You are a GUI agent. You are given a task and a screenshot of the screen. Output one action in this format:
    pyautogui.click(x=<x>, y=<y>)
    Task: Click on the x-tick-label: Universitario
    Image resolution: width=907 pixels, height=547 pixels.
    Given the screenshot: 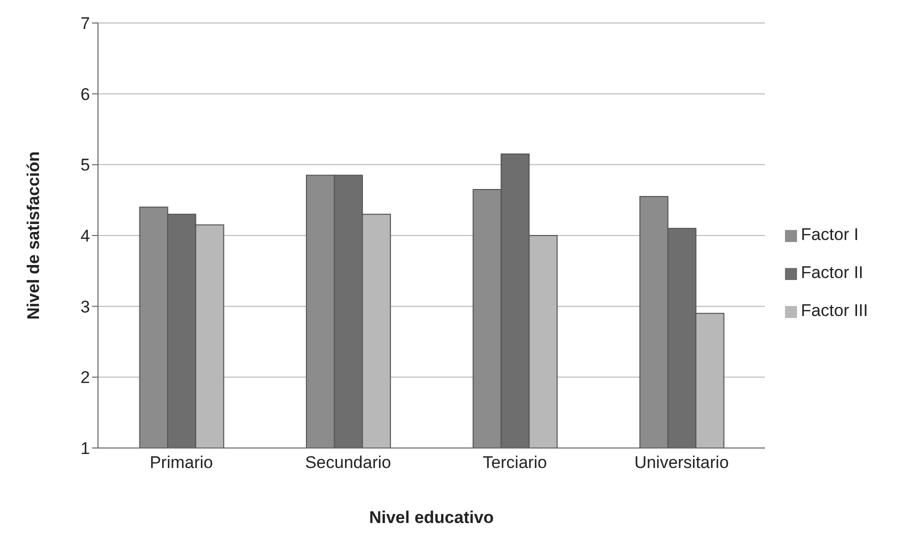 What is the action you would take?
    pyautogui.click(x=681, y=462)
    